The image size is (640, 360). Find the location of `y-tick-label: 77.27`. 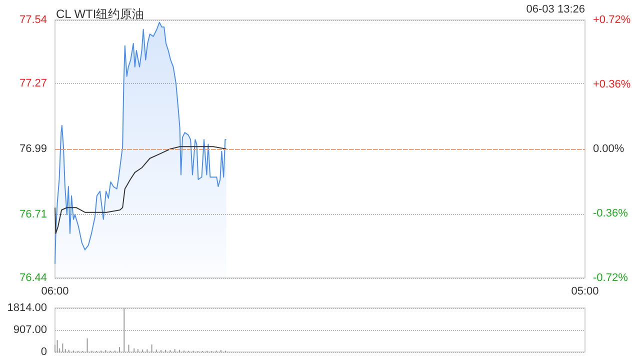

y-tick-label: 77.27 is located at coordinates (33, 83).